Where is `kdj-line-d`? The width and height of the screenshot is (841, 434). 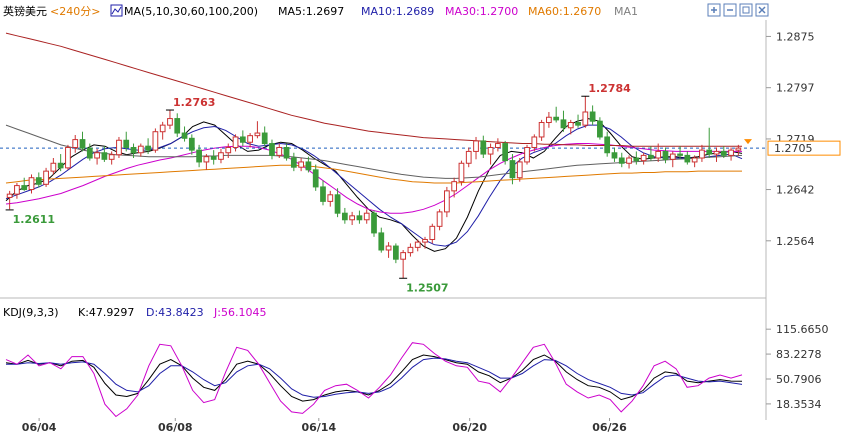 kdj-line-d is located at coordinates (374, 377).